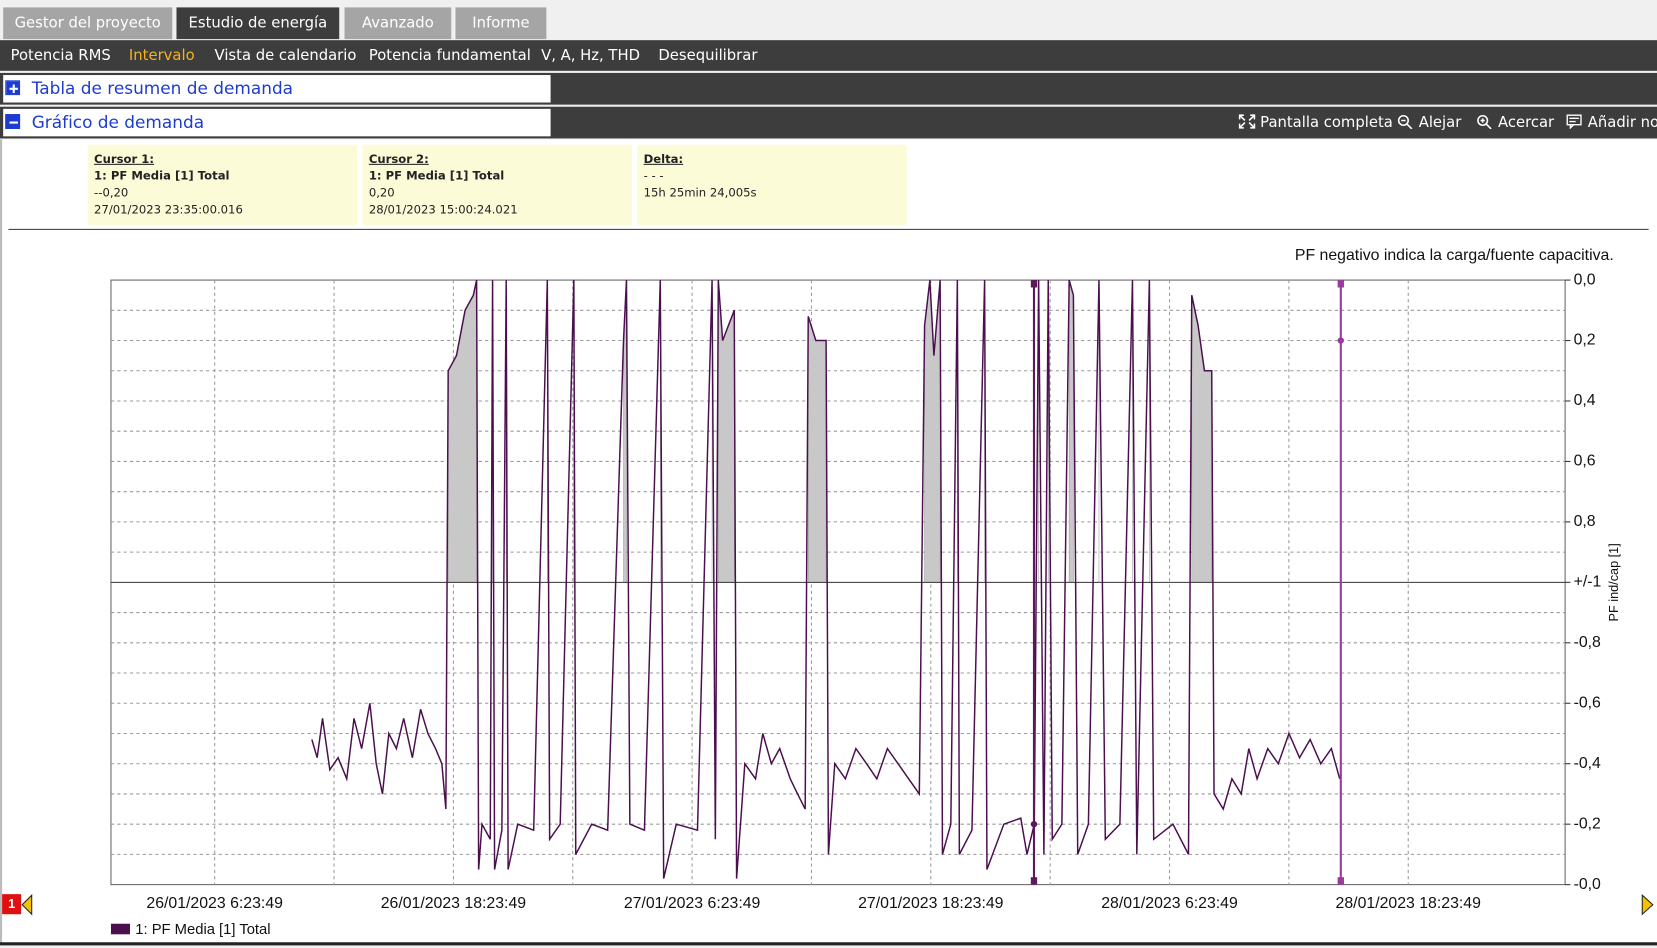 The image size is (1657, 948). Describe the element at coordinates (285, 56) in the screenshot. I see `menu-item: Vista de calendario` at that location.